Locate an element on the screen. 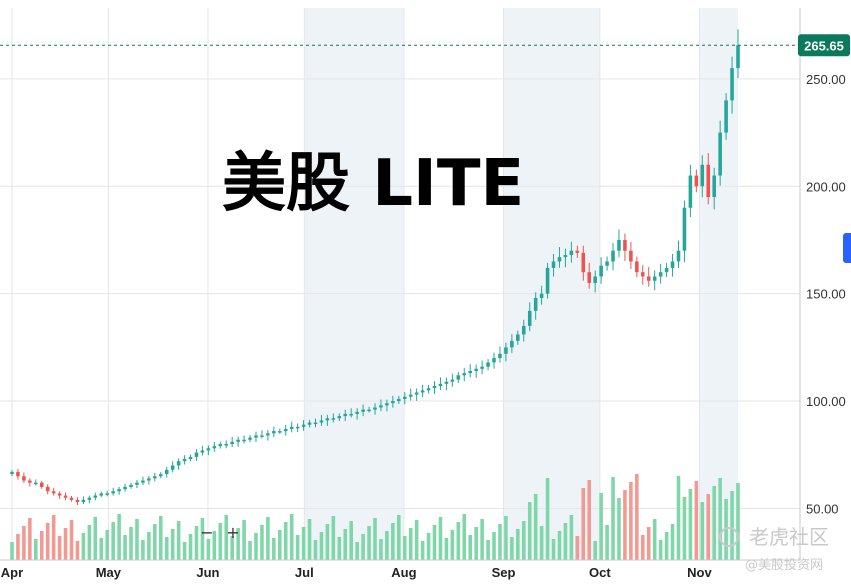 The image size is (851, 585). zoom-out-button: − is located at coordinates (207, 532).